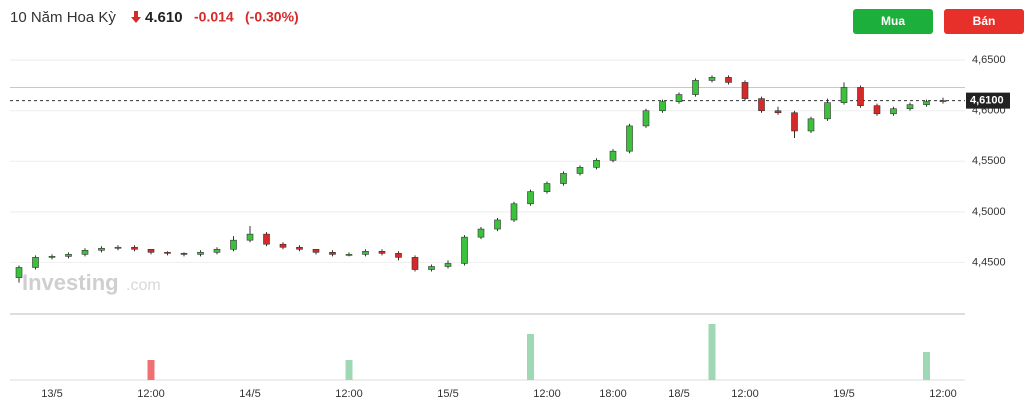  Describe the element at coordinates (678, 394) in the screenshot. I see `x-tick-label: 18/5` at that location.